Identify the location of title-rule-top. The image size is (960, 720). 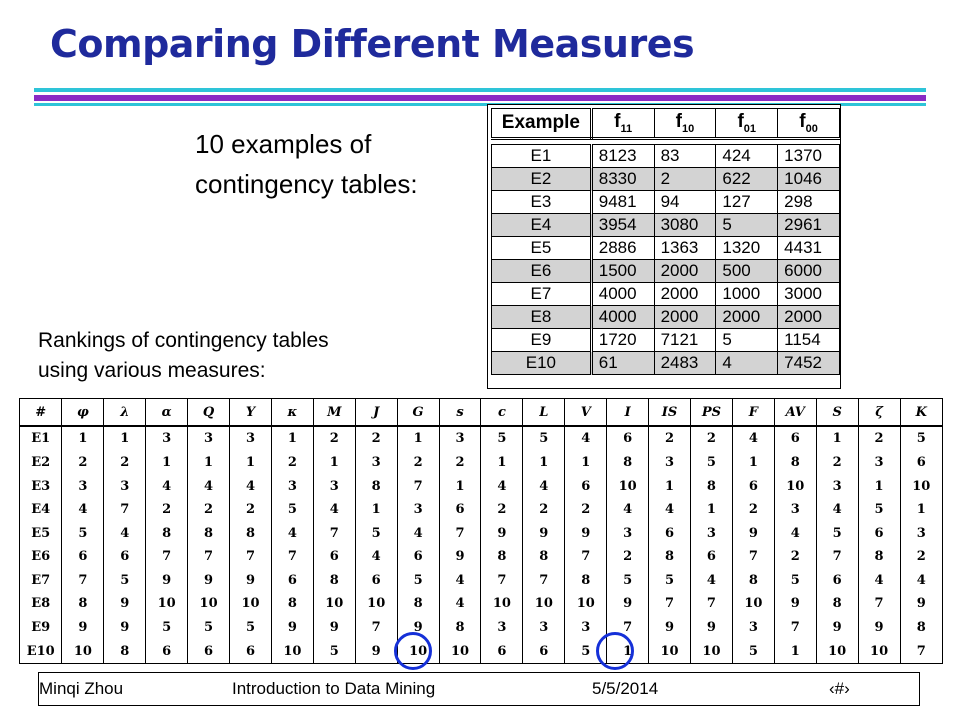
(480, 90).